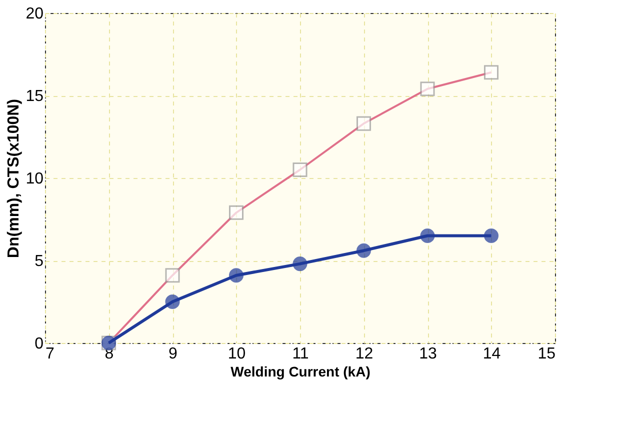 This screenshot has width=622, height=429. What do you see at coordinates (428, 354) in the screenshot?
I see `x-tick-label: 13` at bounding box center [428, 354].